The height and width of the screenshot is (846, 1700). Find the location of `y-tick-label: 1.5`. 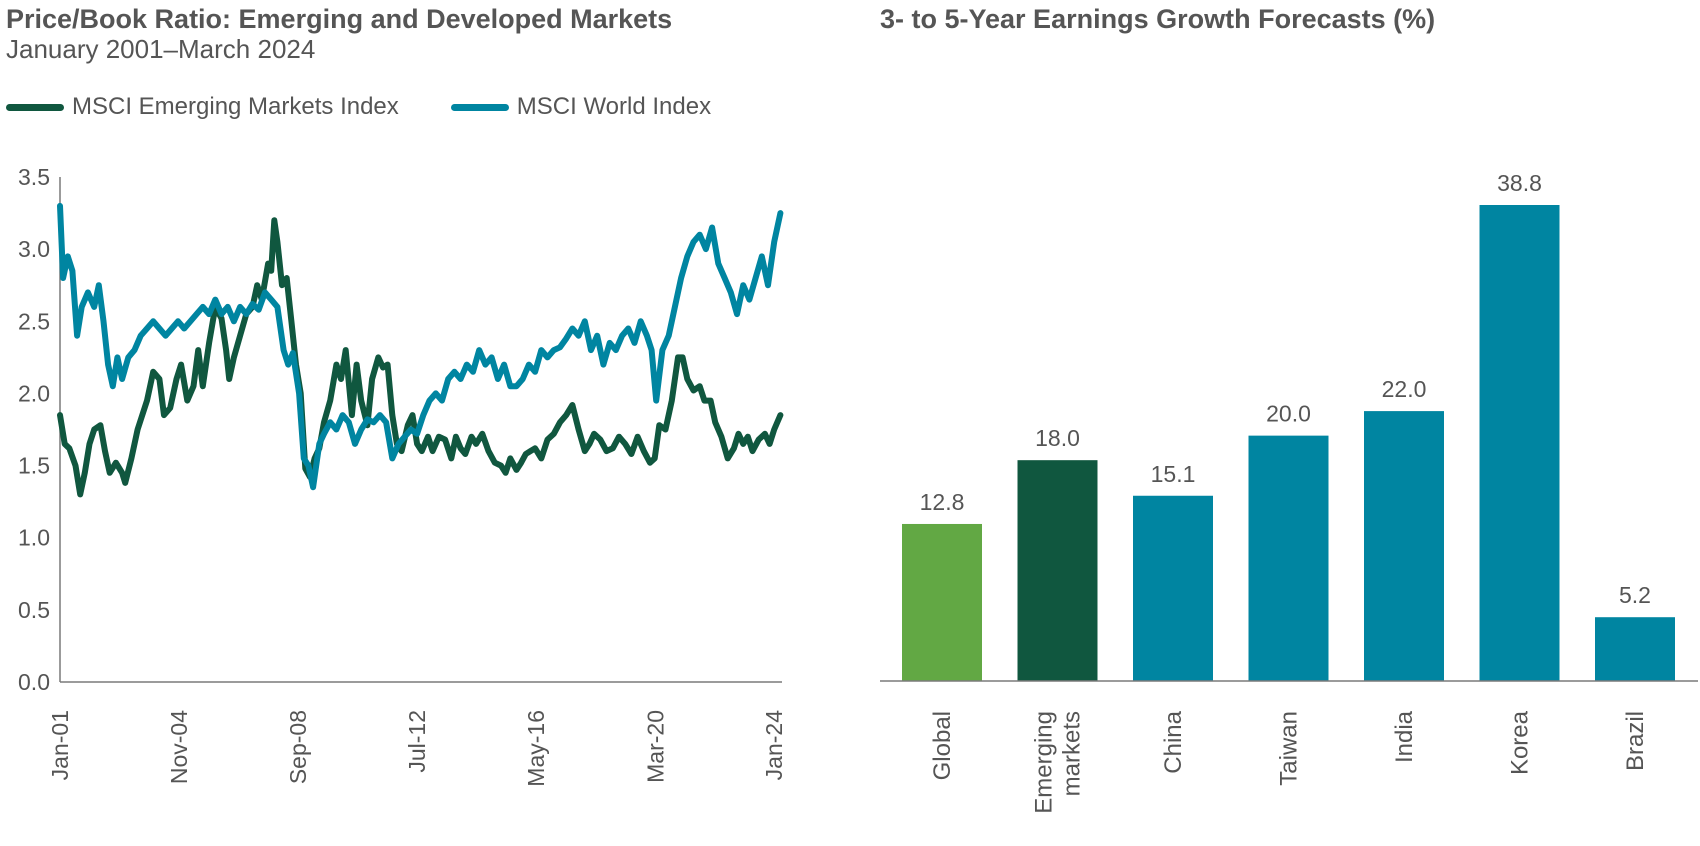

y-tick-label: 1.5 is located at coordinates (34, 466).